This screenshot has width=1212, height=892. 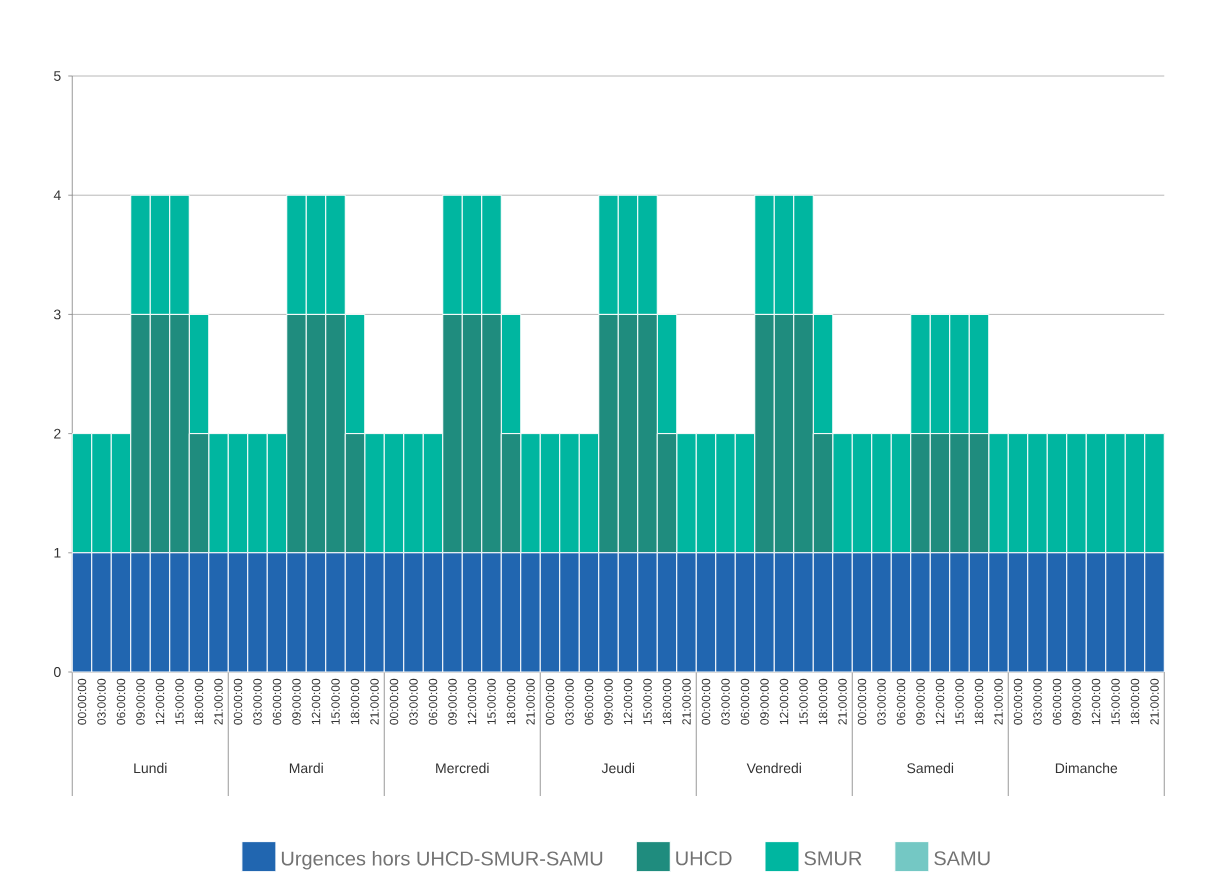 What do you see at coordinates (962, 858) in the screenshot?
I see `legend-label: SAMU` at bounding box center [962, 858].